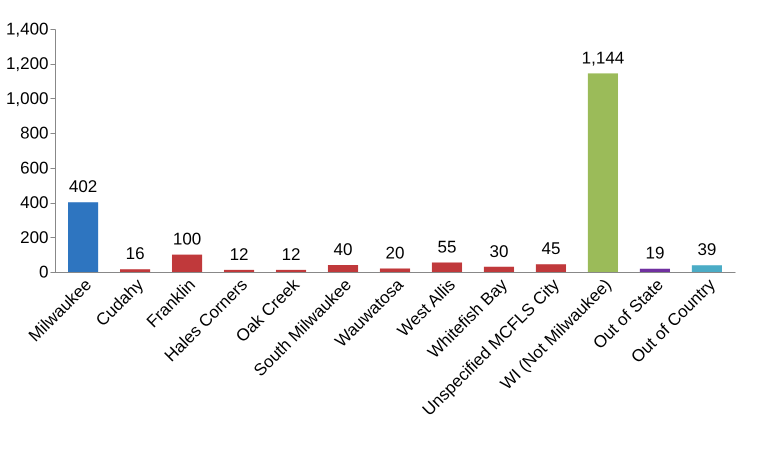  I want to click on data-label: 40, so click(343, 250).